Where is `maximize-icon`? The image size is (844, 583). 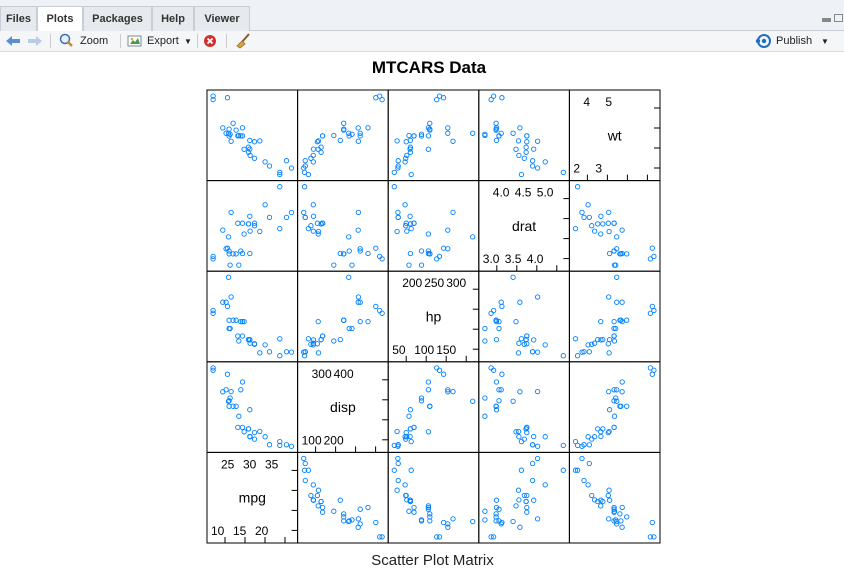 maximize-icon is located at coordinates (838, 18).